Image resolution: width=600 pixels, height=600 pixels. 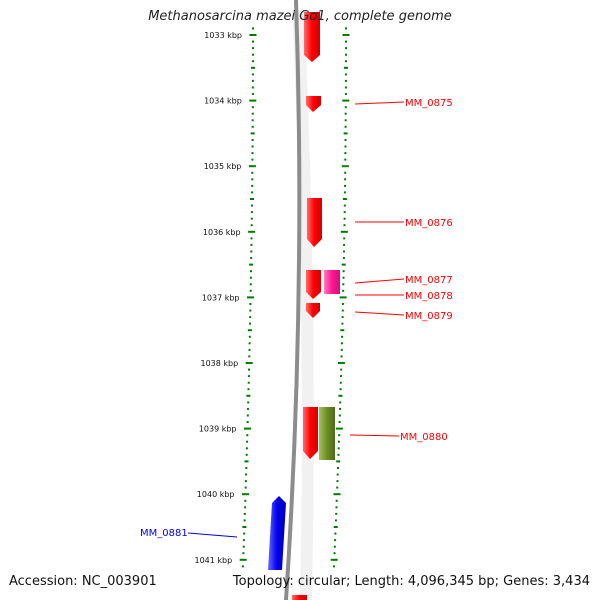 What do you see at coordinates (164, 533) in the screenshot?
I see `gene-label-mm-0881: MM_0881` at bounding box center [164, 533].